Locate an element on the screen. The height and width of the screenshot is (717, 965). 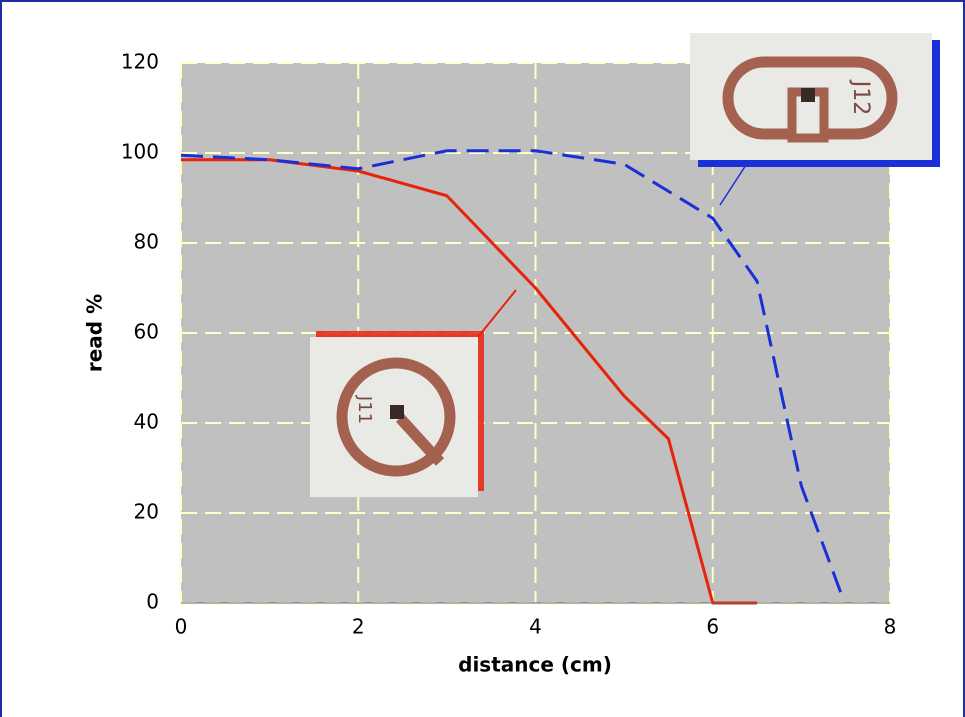
tag-label: J12 is located at coordinates (860, 97).